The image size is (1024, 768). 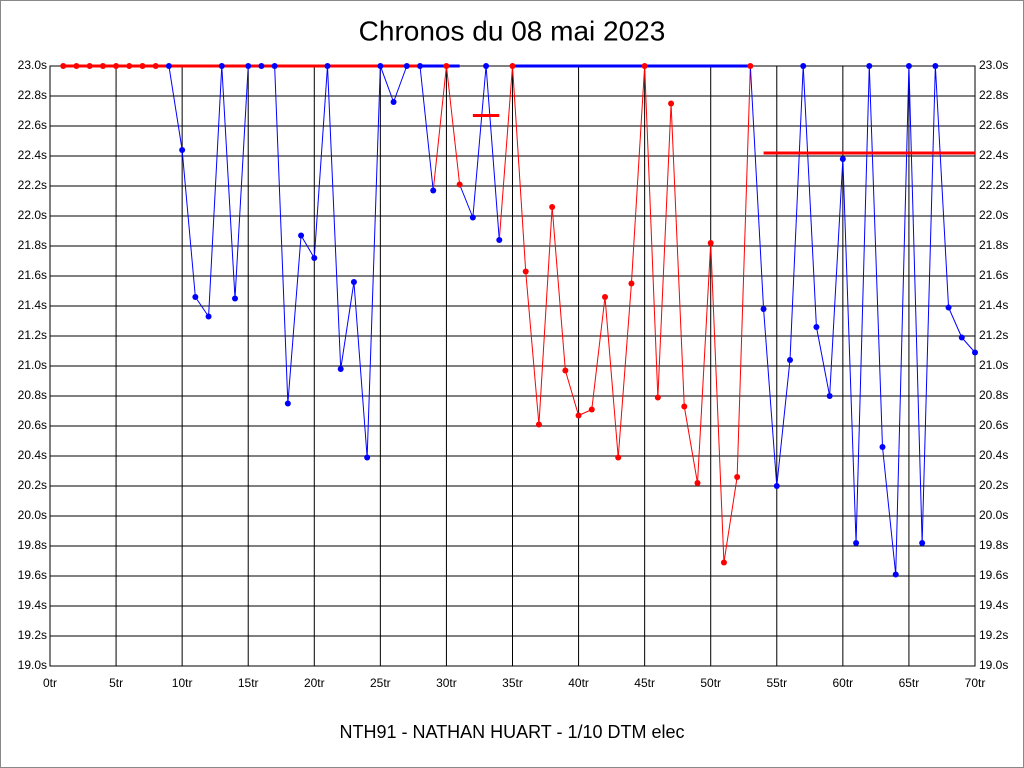 I want to click on y2-tick-label: 19.6s, so click(x=993, y=575).